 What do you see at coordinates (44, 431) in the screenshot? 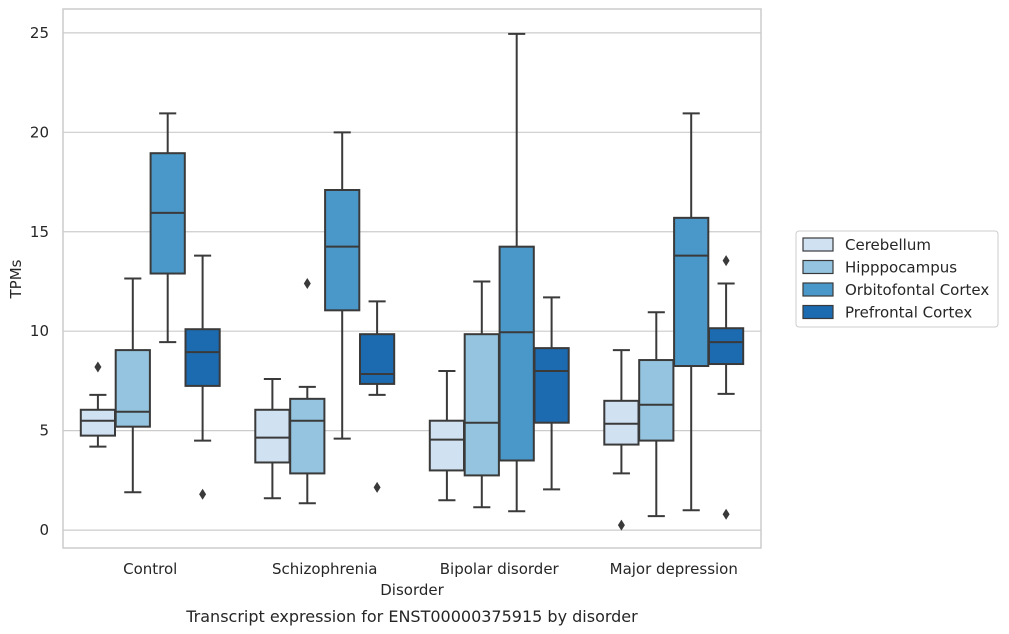
I see `y-tick-label: 5` at bounding box center [44, 431].